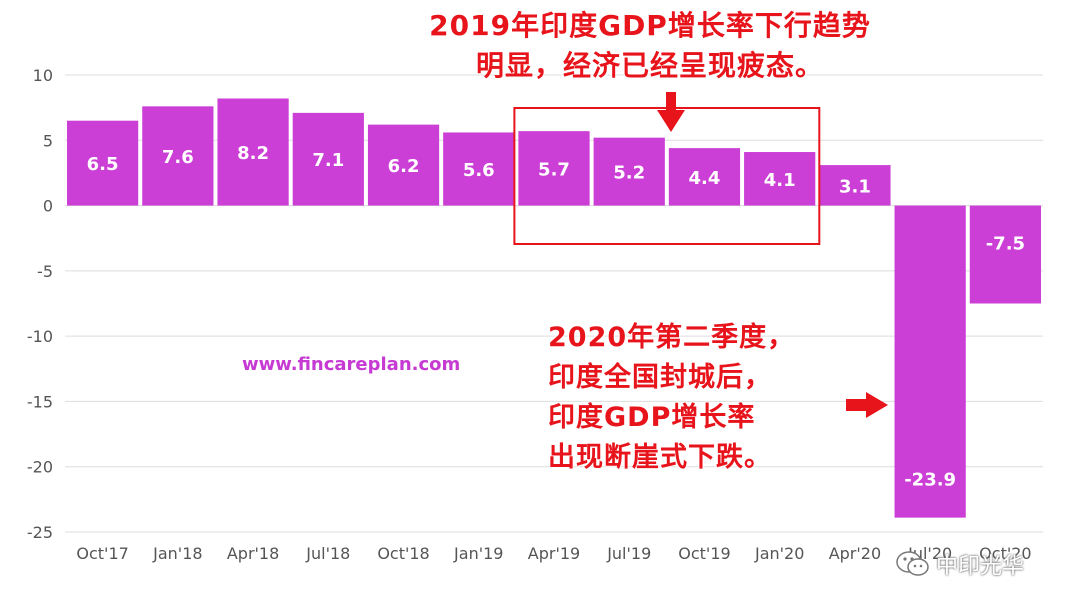 This screenshot has height=608, width=1080. Describe the element at coordinates (40, 401) in the screenshot. I see `y-tick-label: -15` at that location.